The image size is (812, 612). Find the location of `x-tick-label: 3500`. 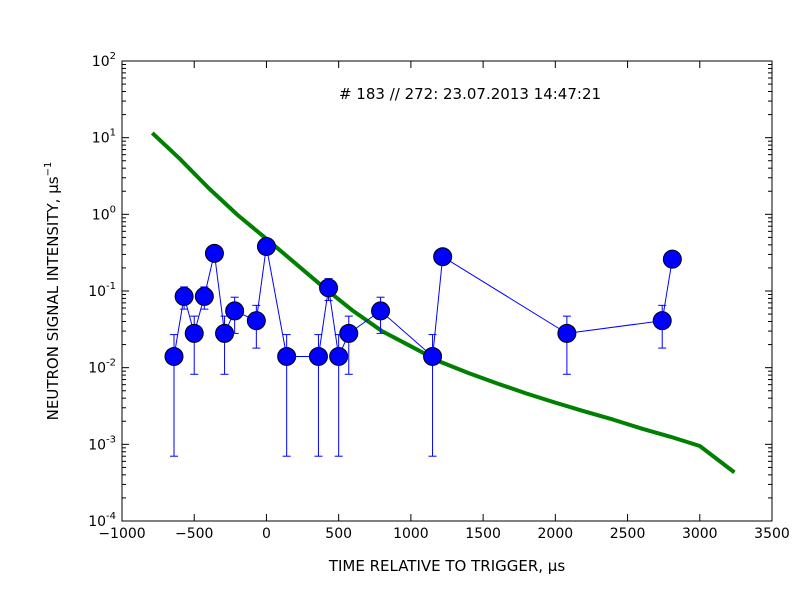

x-tick-label: 3500 is located at coordinates (772, 534).